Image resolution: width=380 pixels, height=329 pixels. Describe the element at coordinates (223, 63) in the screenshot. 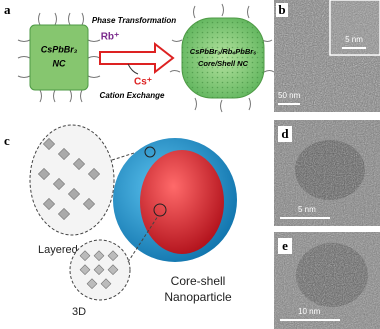

I see `nc-label: Core/Shell NC` at that location.